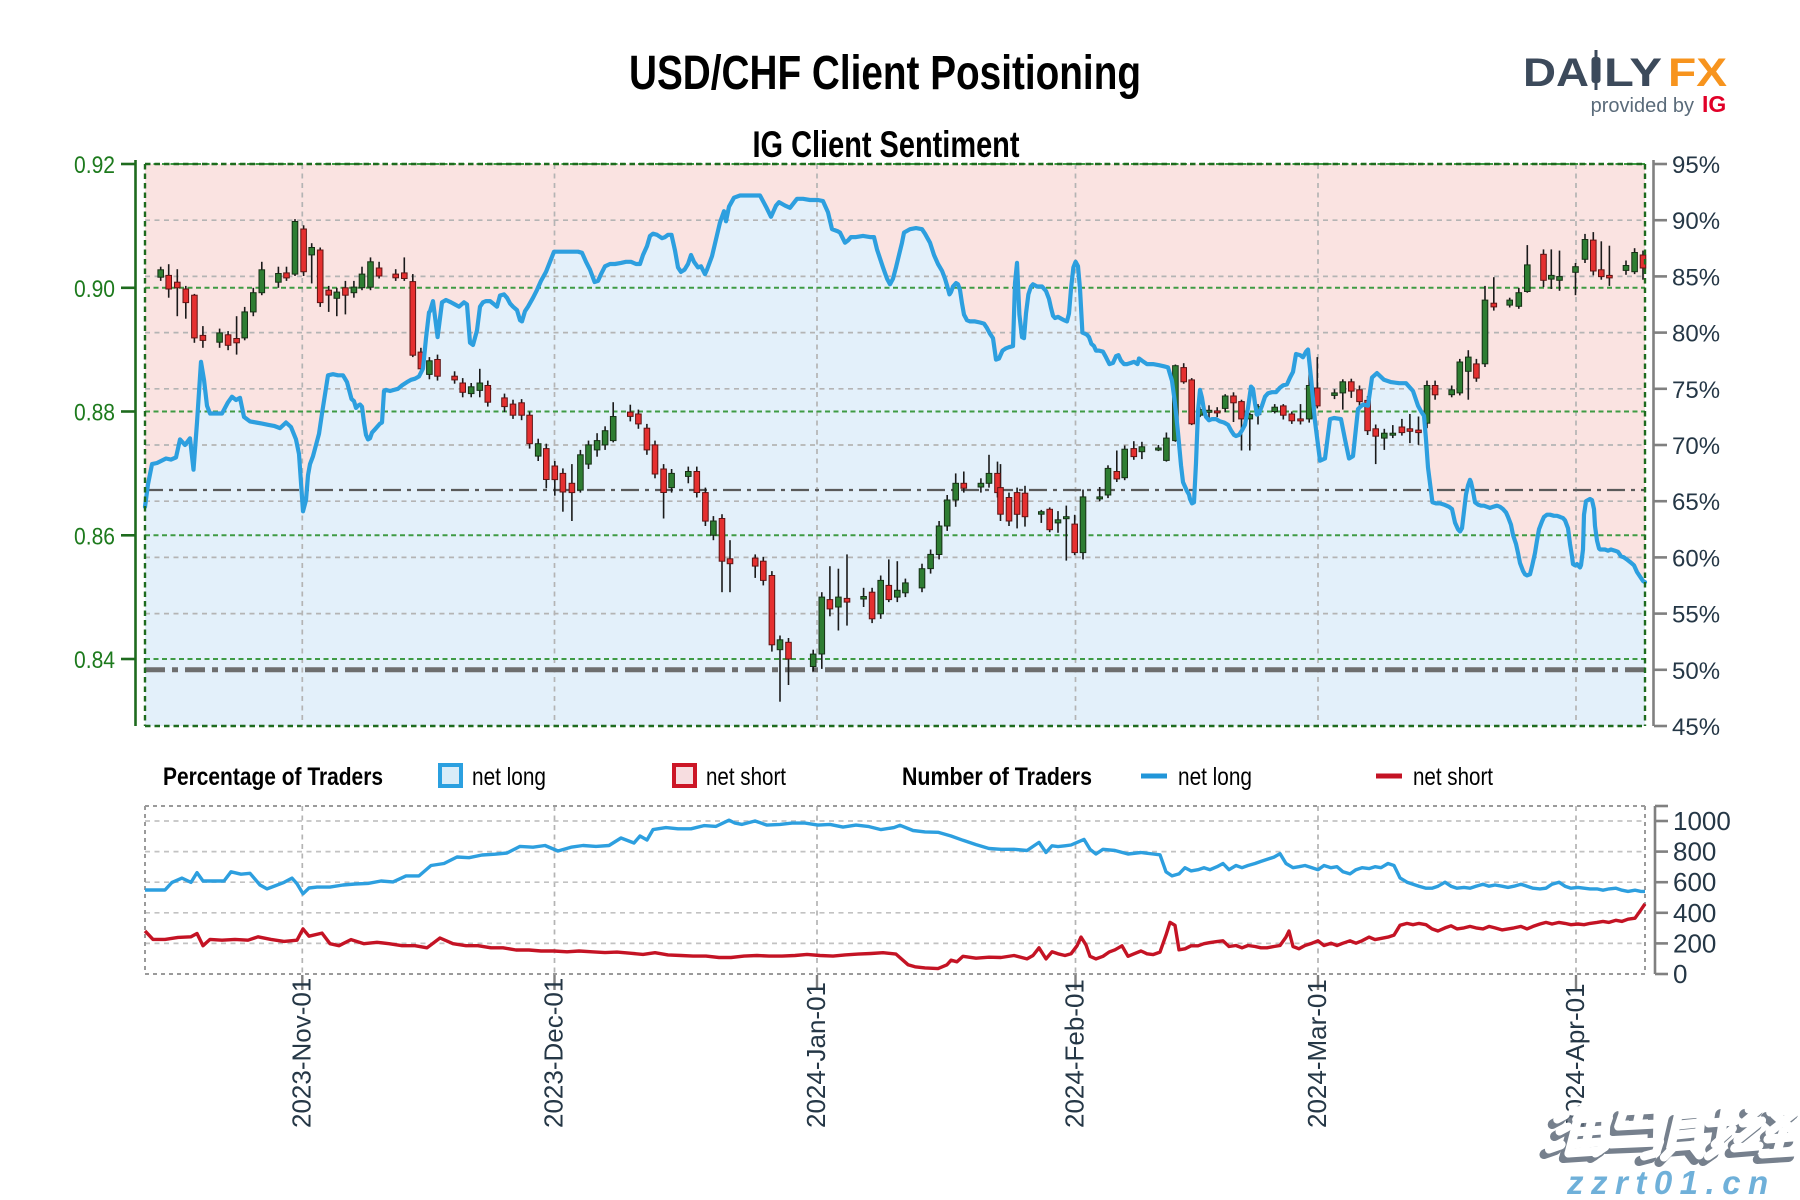 Image resolution: width=1800 pixels, height=1200 pixels. Describe the element at coordinates (301, 1053) in the screenshot. I see `svg-text: 2023-Nov-01` at that location.